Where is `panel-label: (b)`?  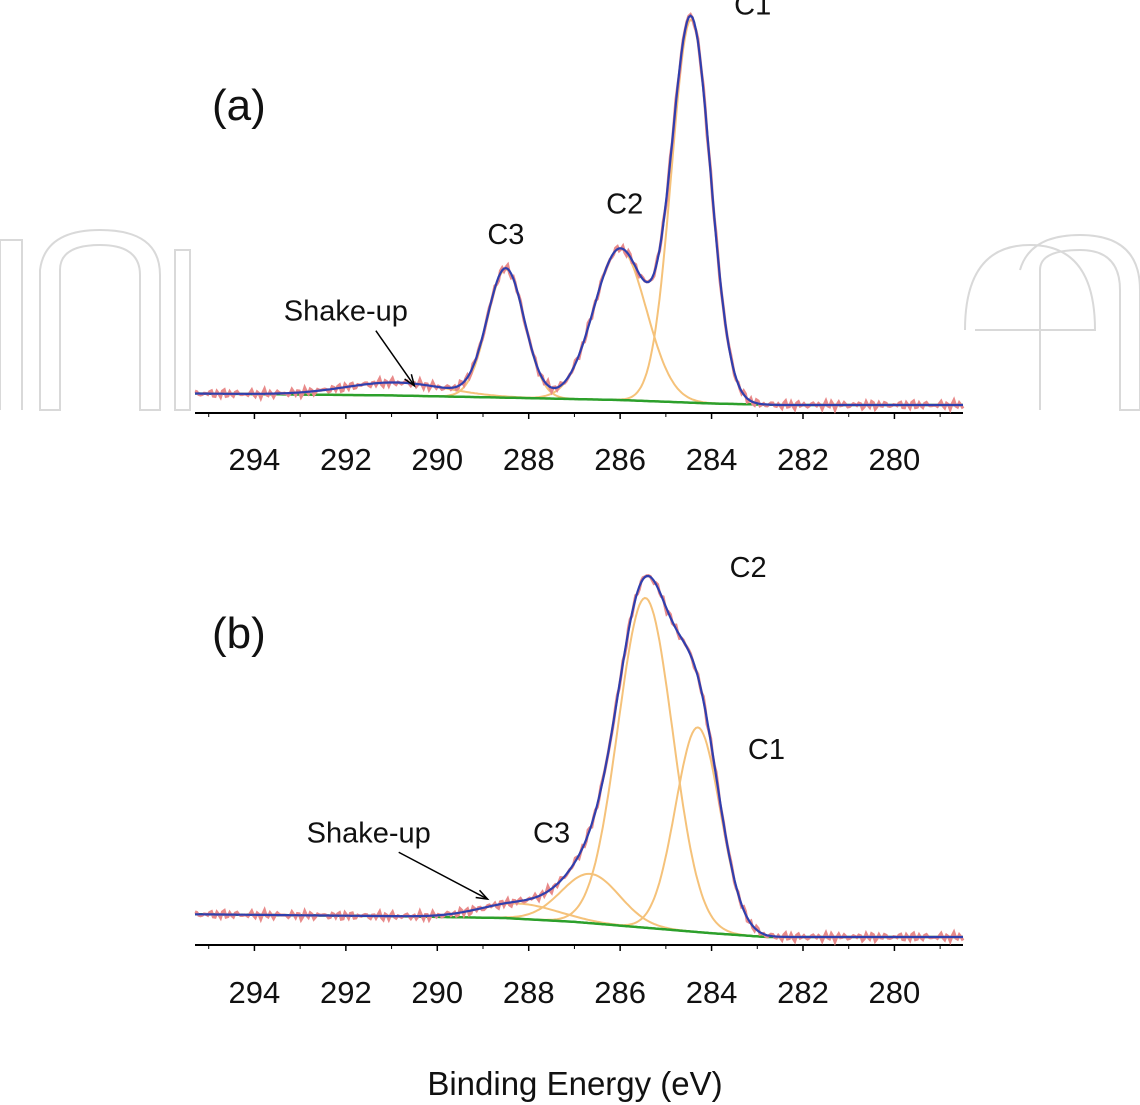
panel-label: (b) is located at coordinates (239, 633).